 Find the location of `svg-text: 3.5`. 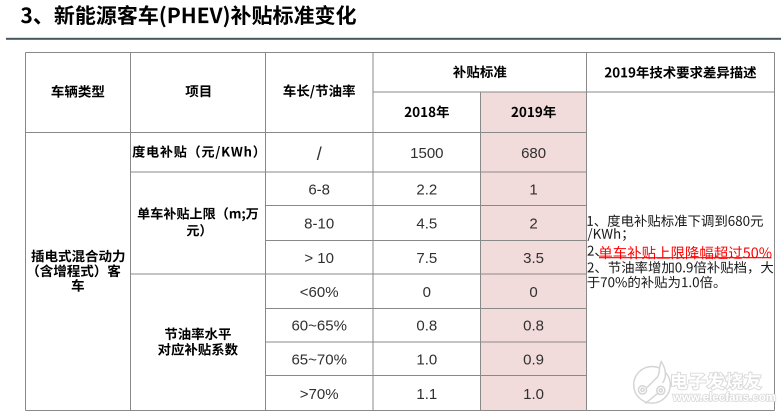

svg-text: 3.5 is located at coordinates (533, 258).